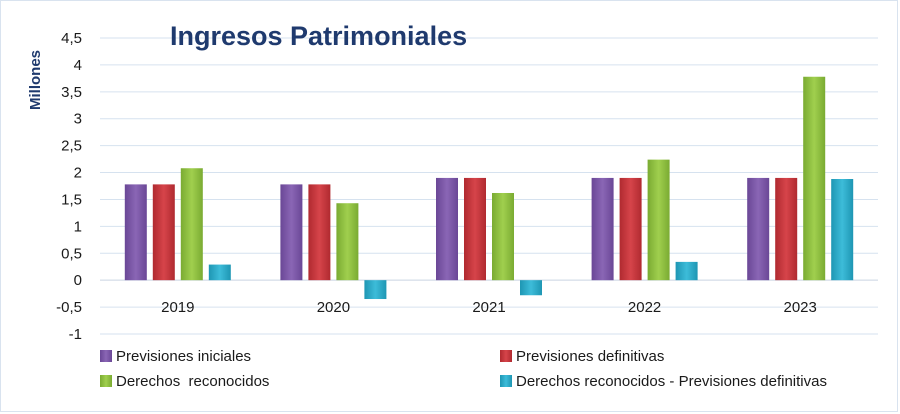  What do you see at coordinates (318, 36) in the screenshot?
I see `chart-title: Ingresos Patrimoniales` at bounding box center [318, 36].